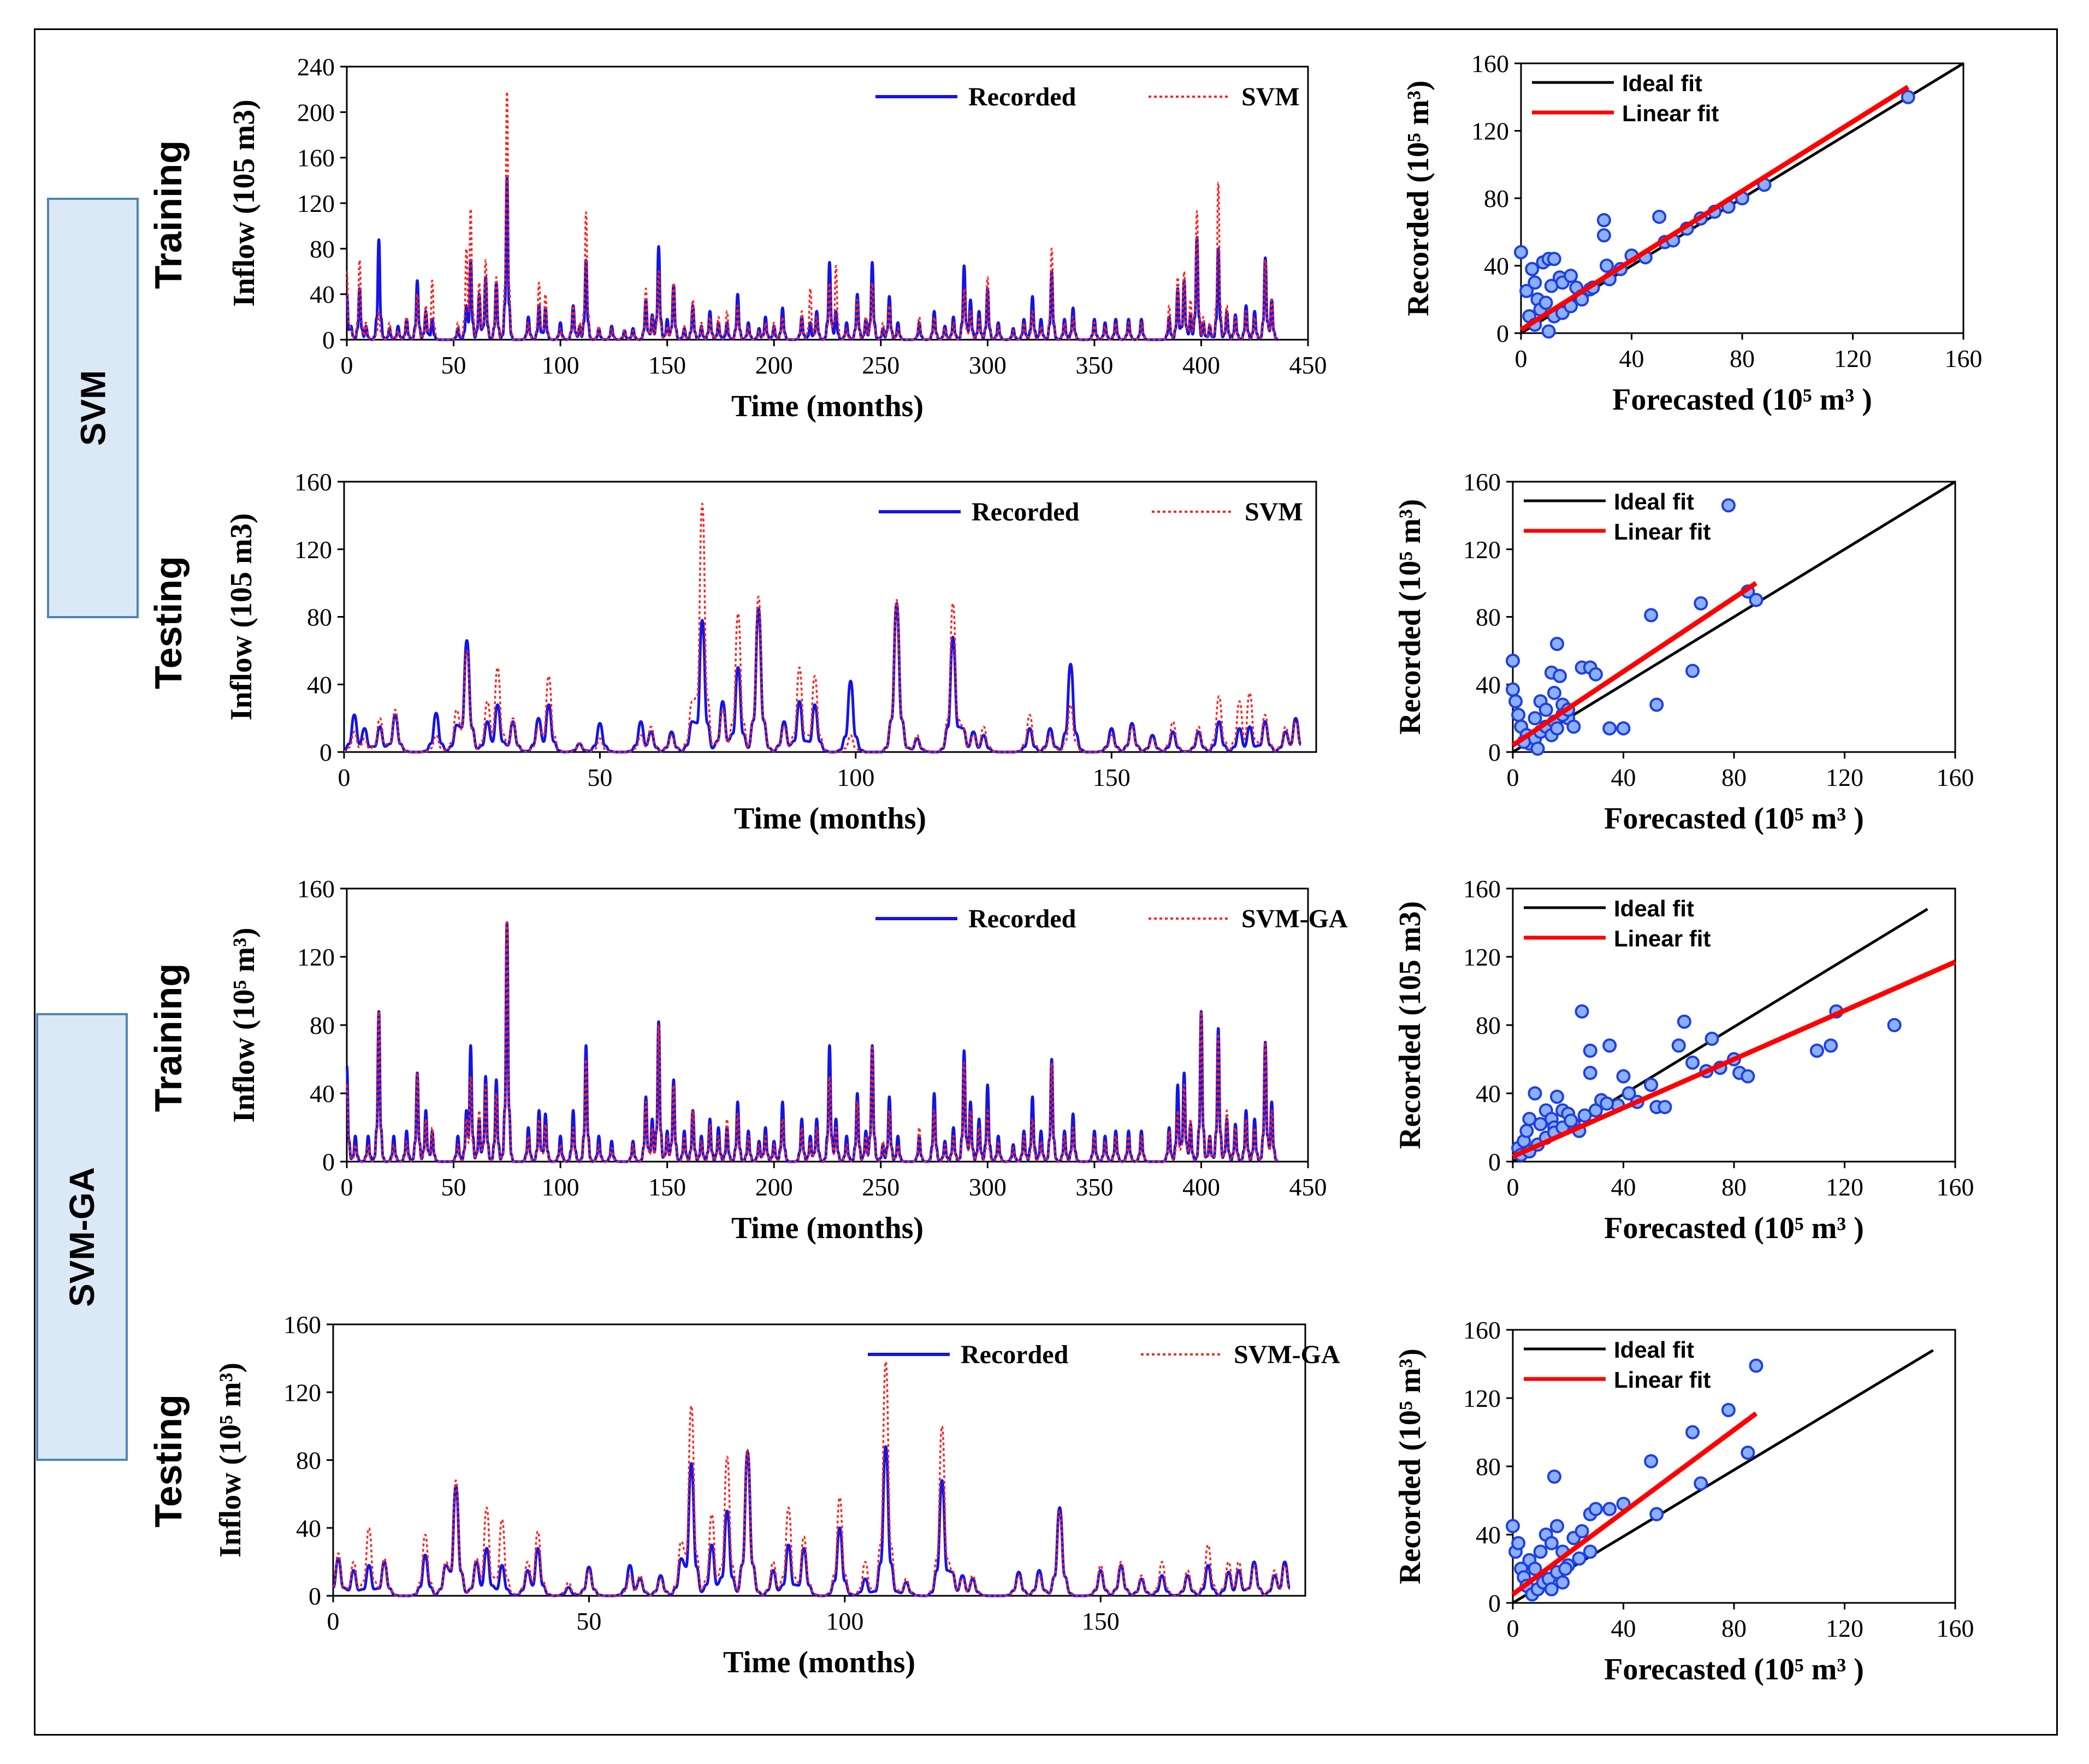  Describe the element at coordinates (1488, 685) in the screenshot. I see `sc2-y-tick-label: 40` at that location.